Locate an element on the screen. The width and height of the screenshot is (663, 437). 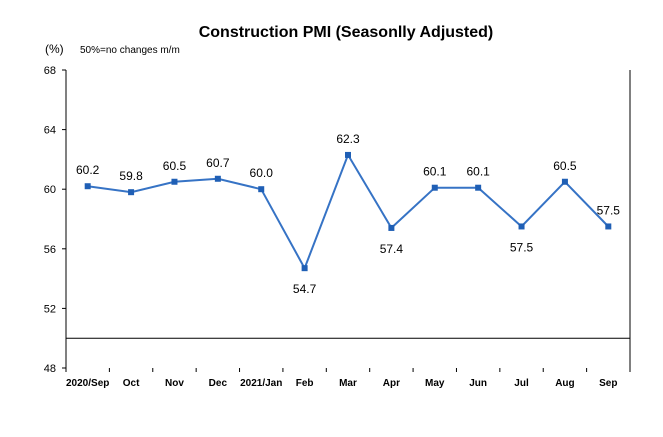
x-tick-label: Jun is located at coordinates (478, 383).